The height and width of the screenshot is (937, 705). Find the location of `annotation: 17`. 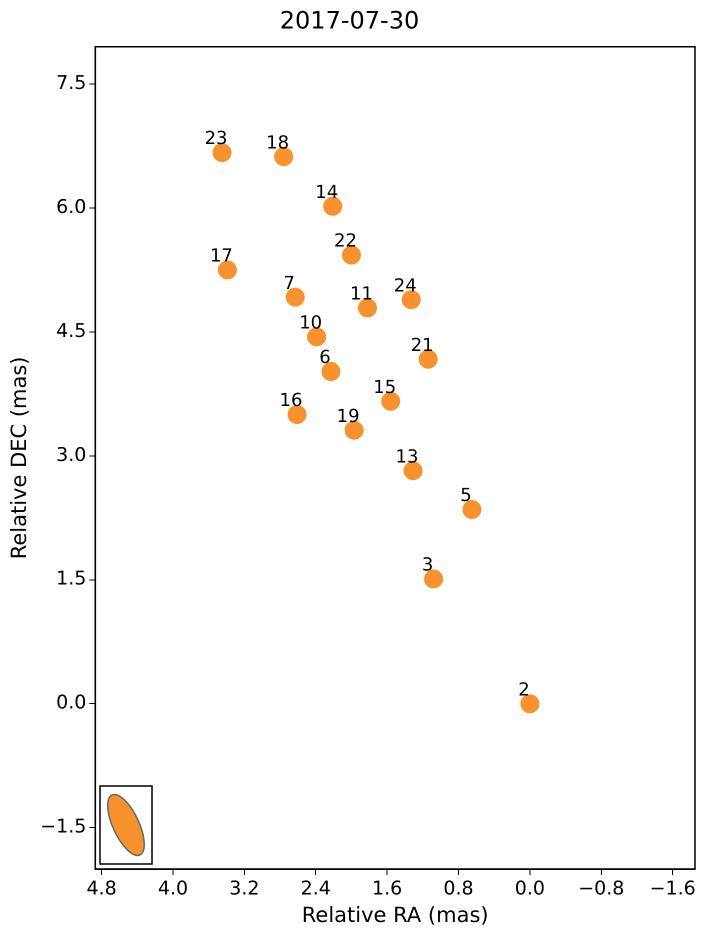

annotation: 17 is located at coordinates (221, 256).